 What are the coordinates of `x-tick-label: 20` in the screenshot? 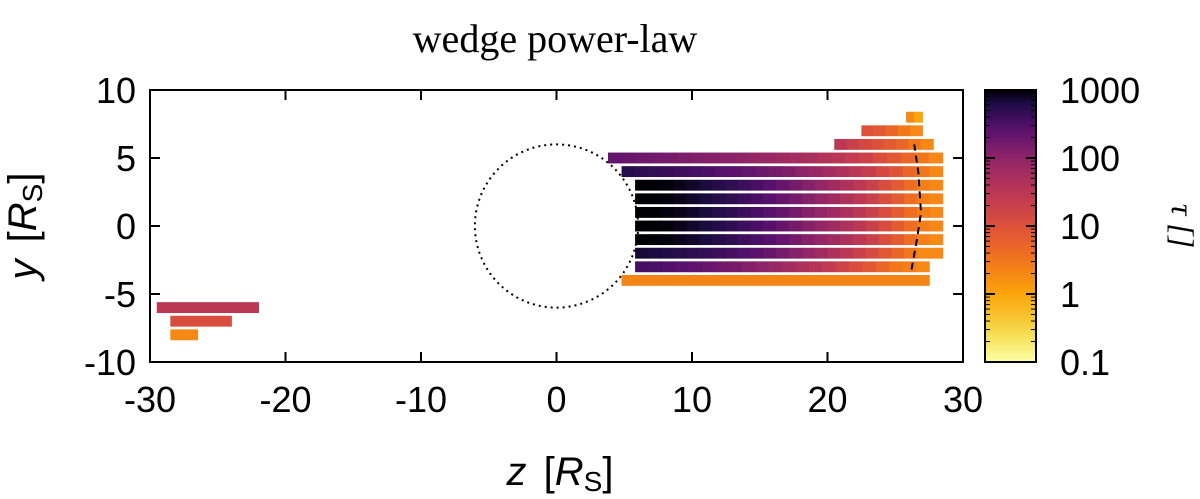 It's located at (827, 399).